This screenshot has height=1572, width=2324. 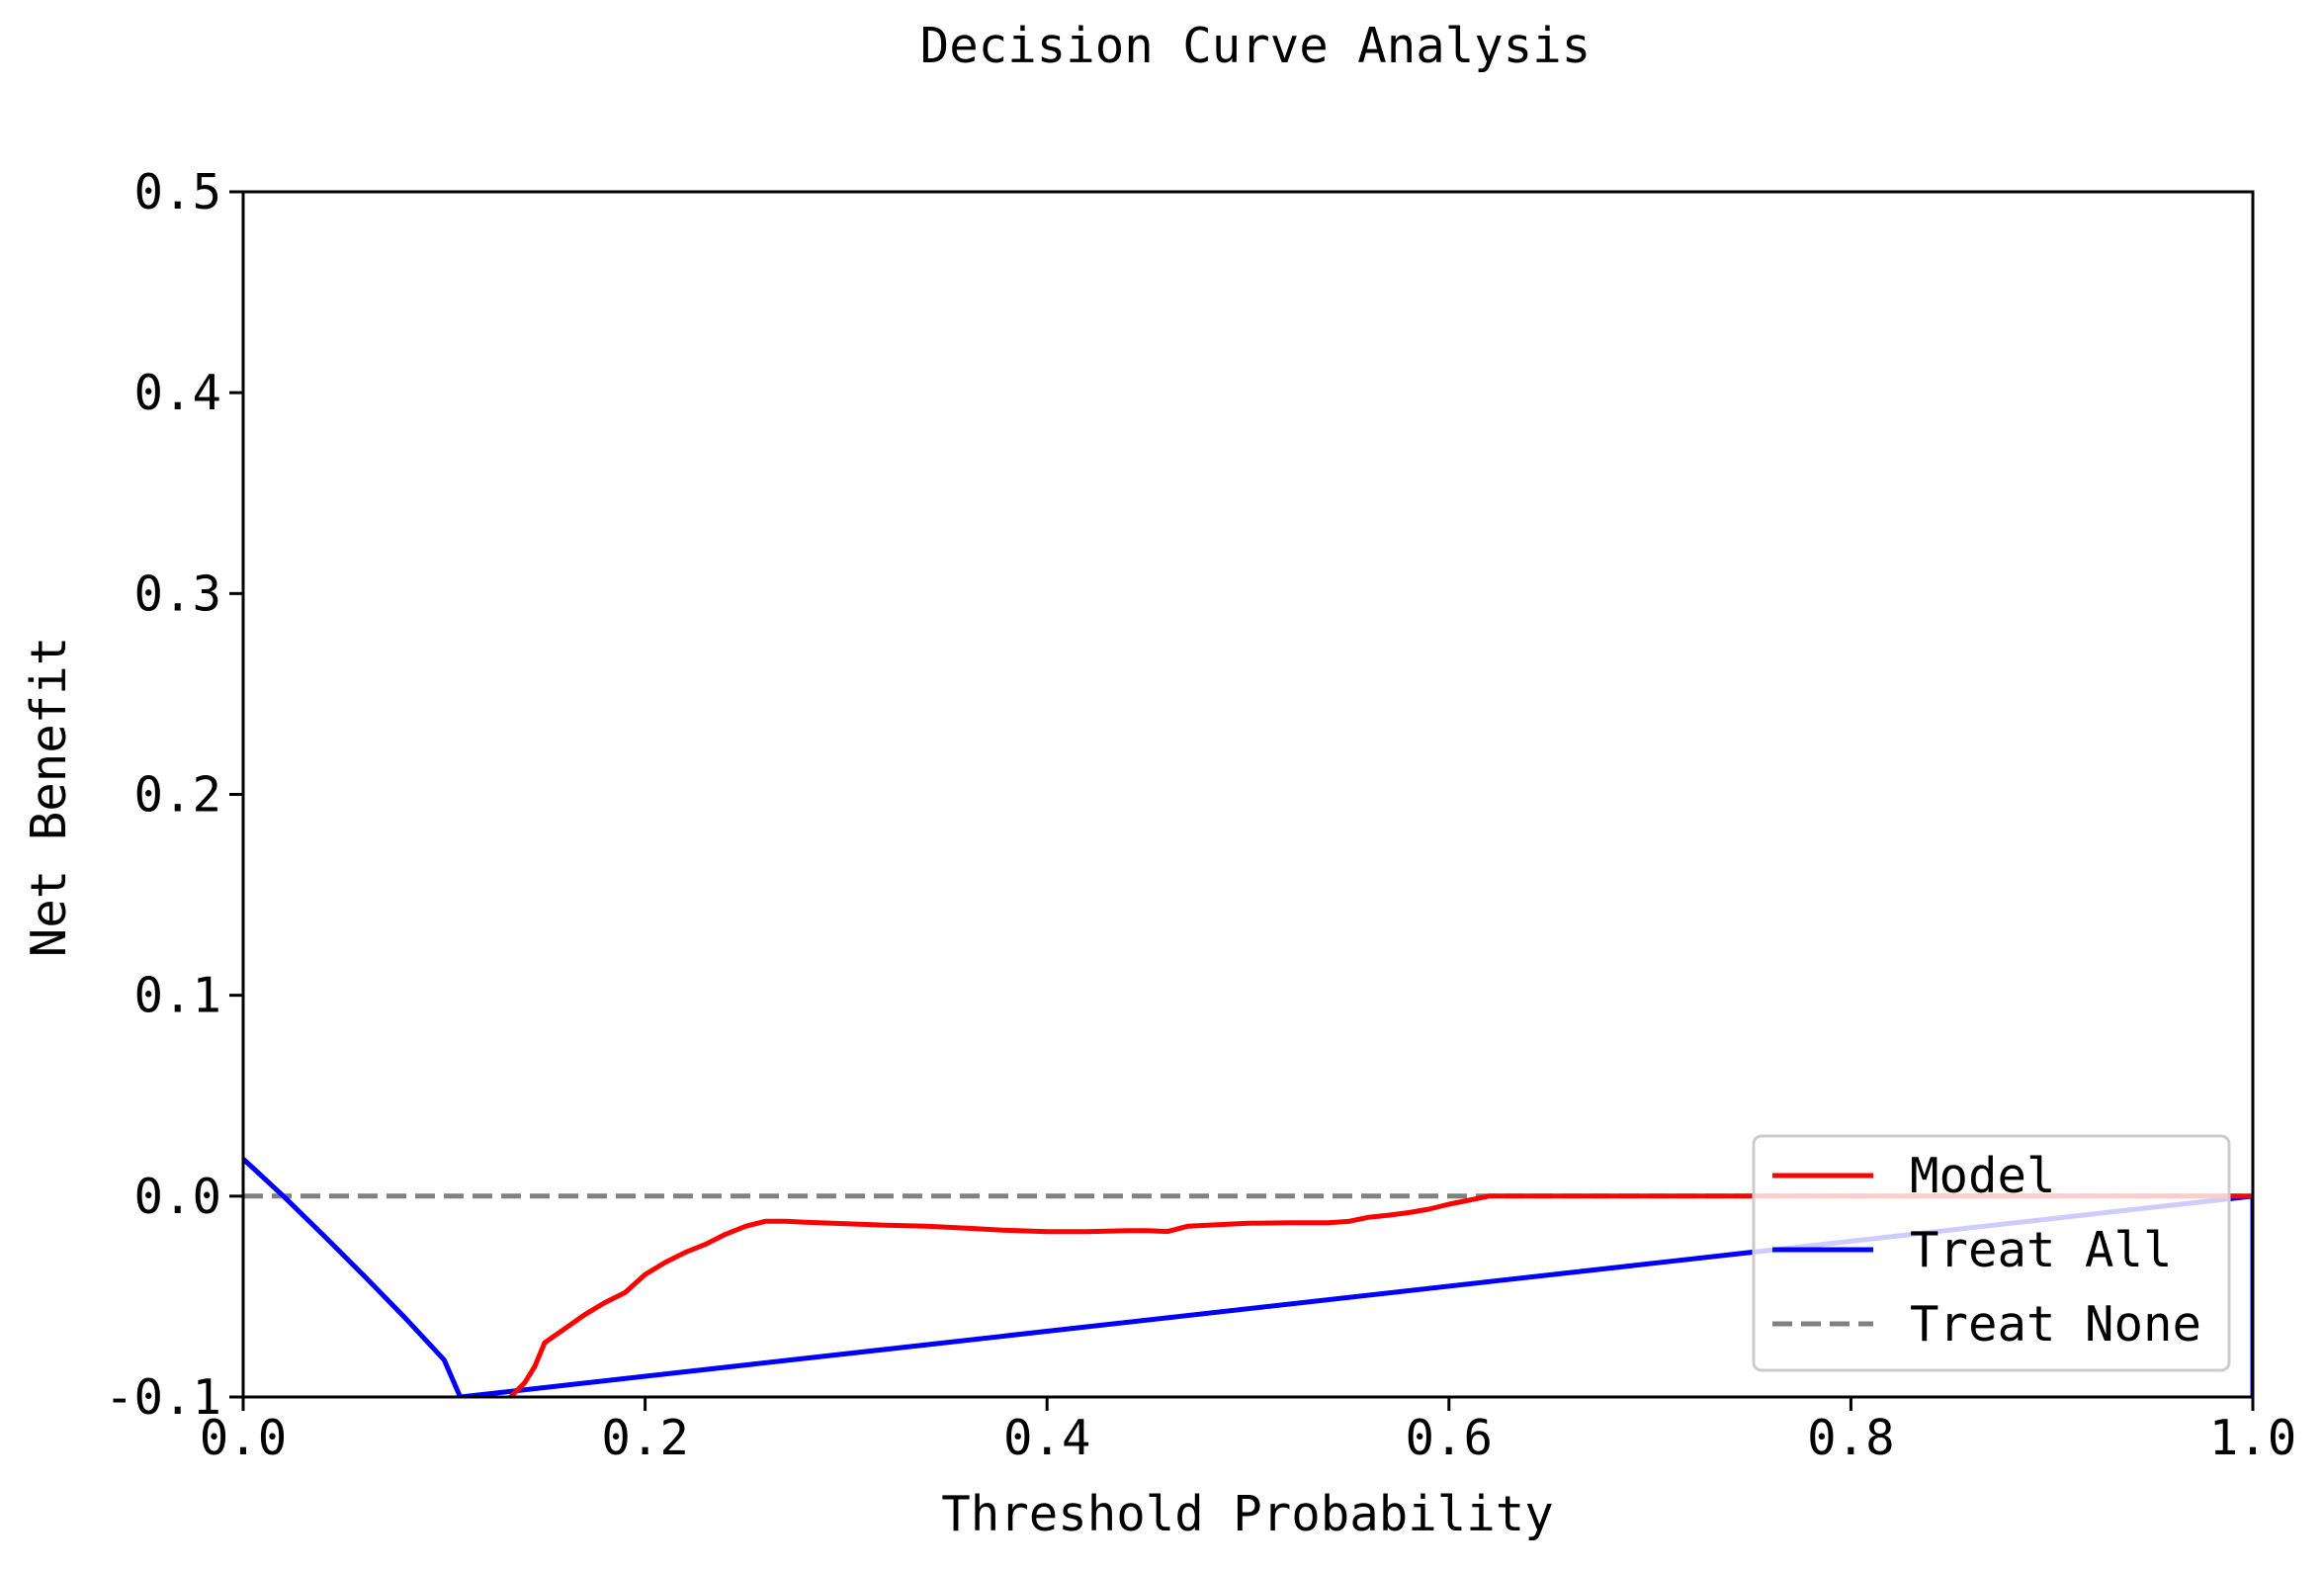 What do you see at coordinates (177, 192) in the screenshot?
I see `y-tick-label: 0.5` at bounding box center [177, 192].